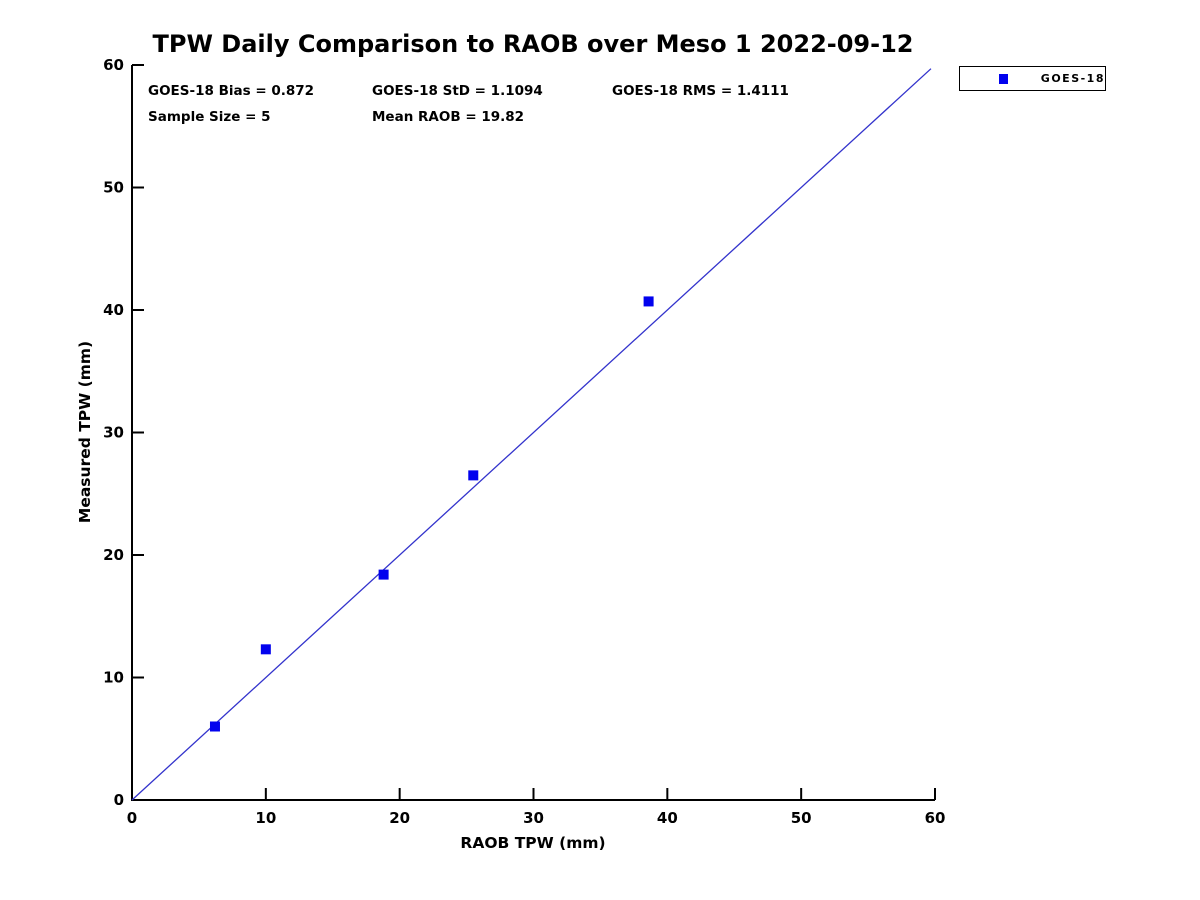  Describe the element at coordinates (119, 800) in the screenshot. I see `y-tick-label: 0` at that location.